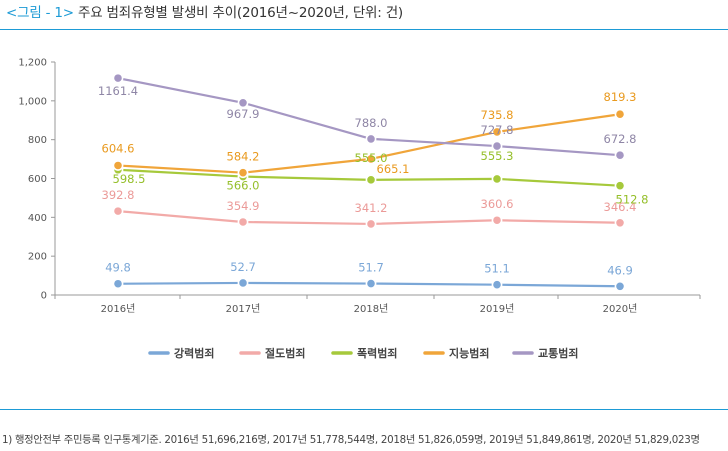  I want to click on data-label: 46.9, so click(620, 270).